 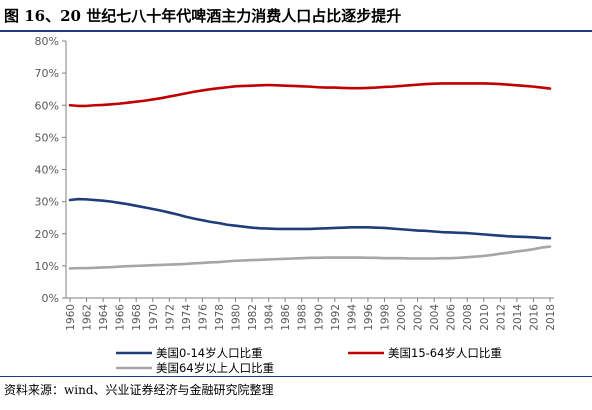 I want to click on y-tick-label: 30%, so click(x=47, y=202).